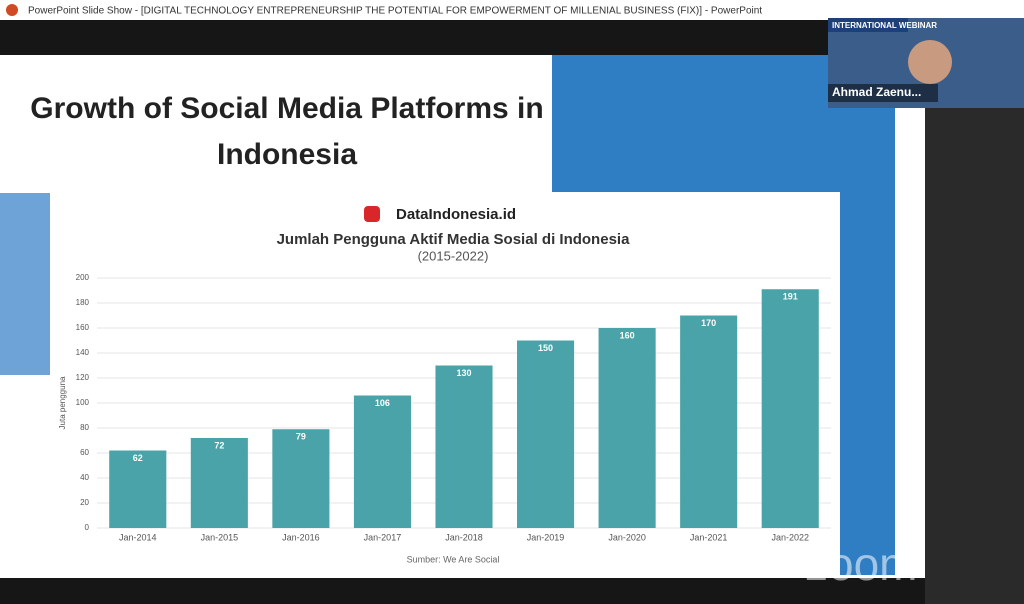 The height and width of the screenshot is (604, 1024). Describe the element at coordinates (83, 377) in the screenshot. I see `y-tick-label: 120` at that location.